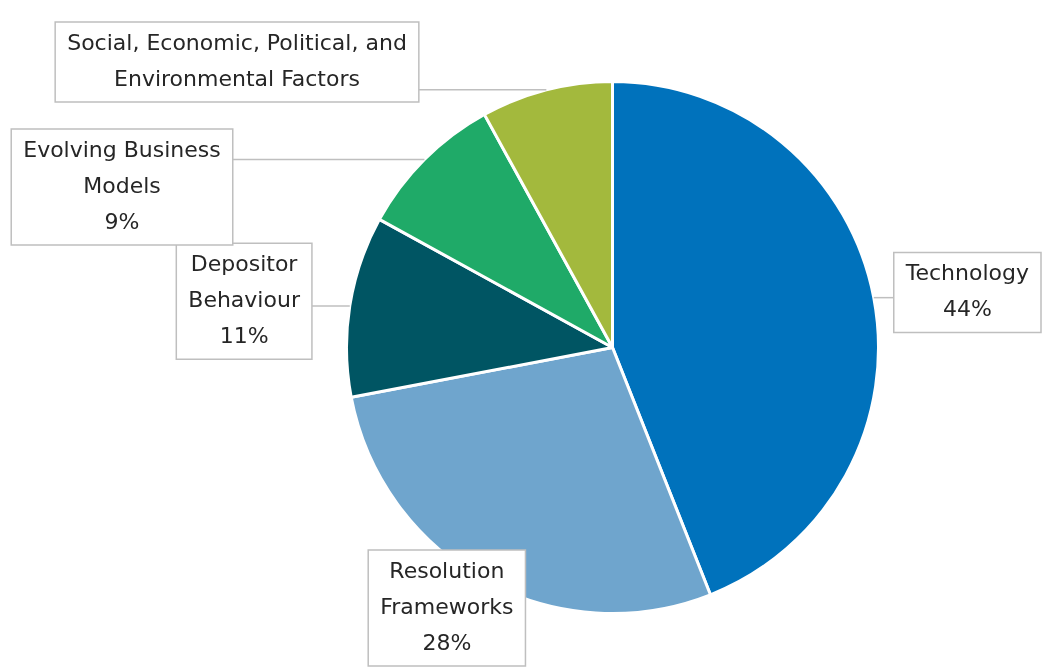  Describe the element at coordinates (447, 588) in the screenshot. I see `slice-label: Resolution Frameworks` at that location.